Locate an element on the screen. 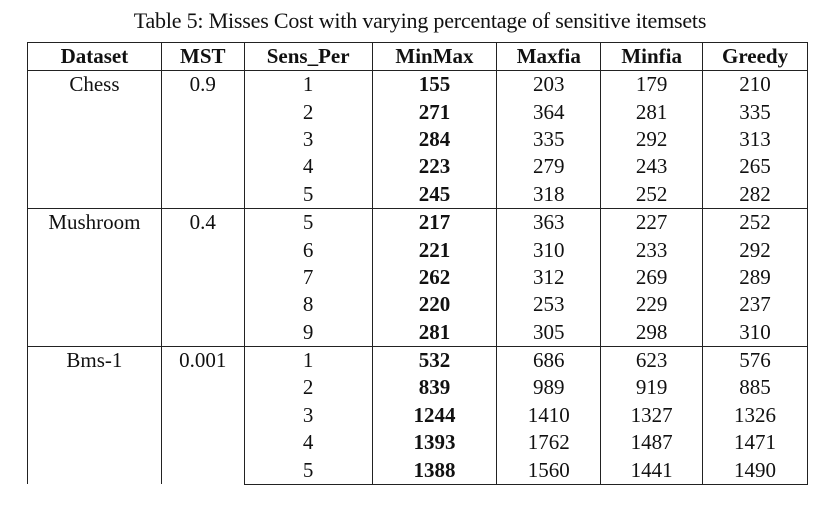 This screenshot has width=840, height=512. greedy-cell: 237 is located at coordinates (755, 305).